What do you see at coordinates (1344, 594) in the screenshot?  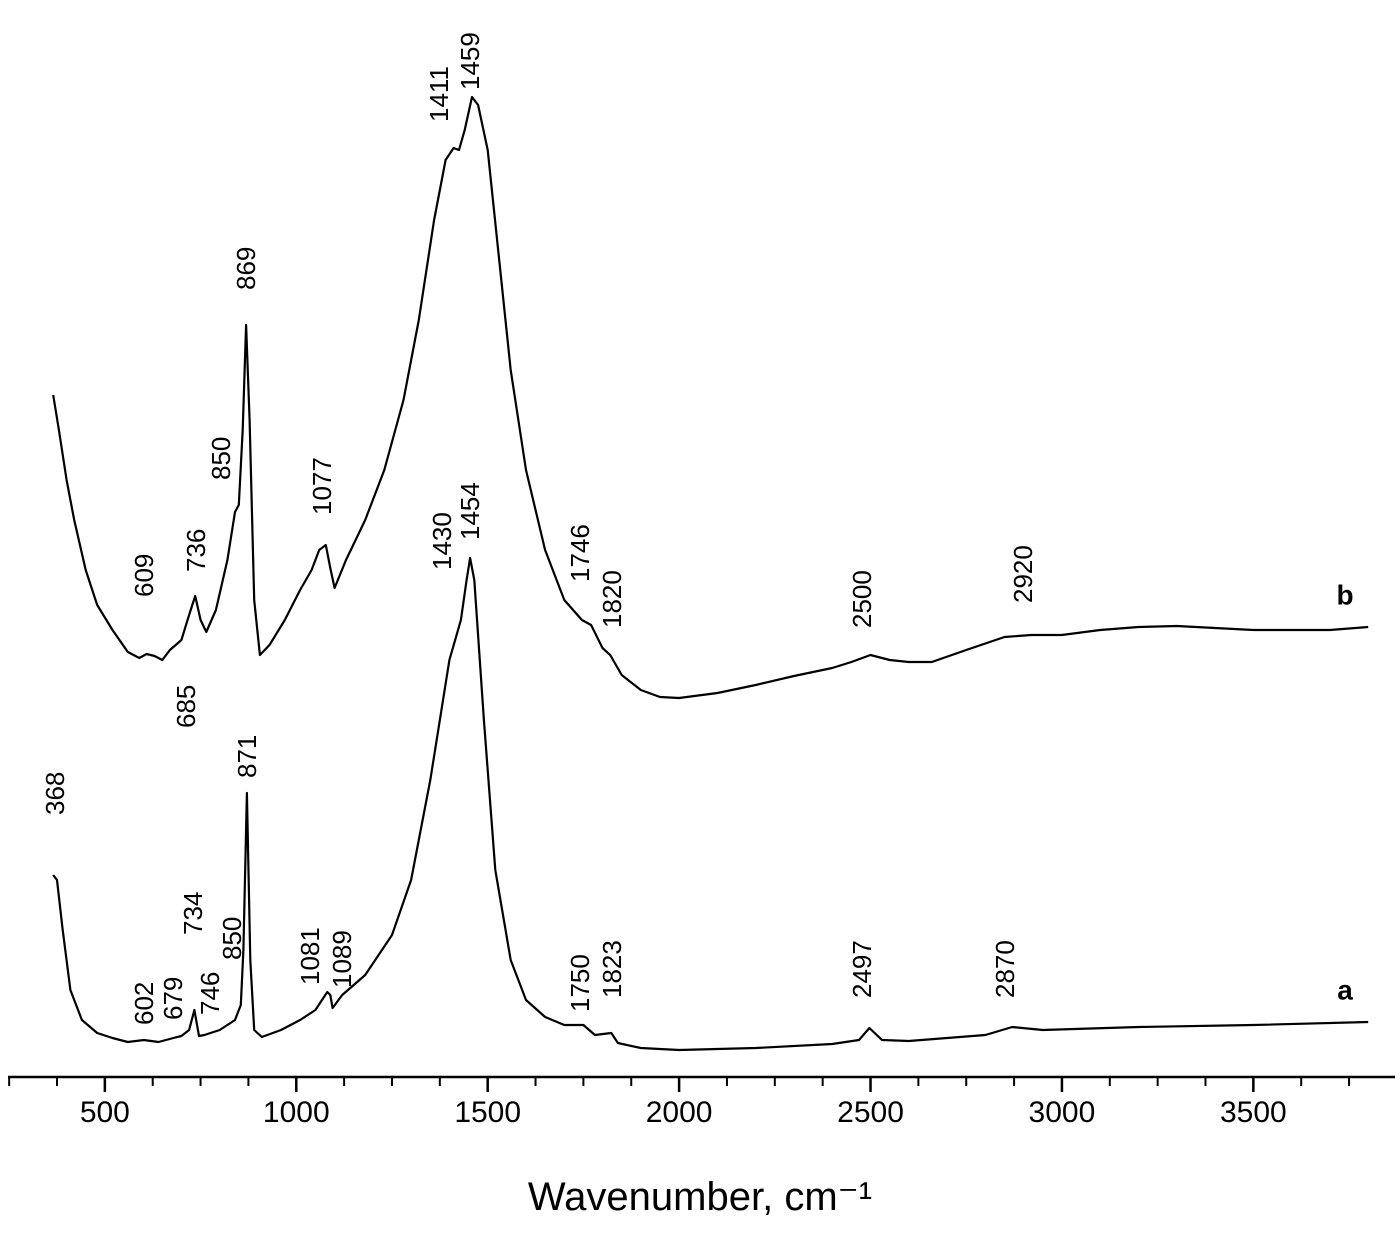 I see `series-label: b` at bounding box center [1344, 594].